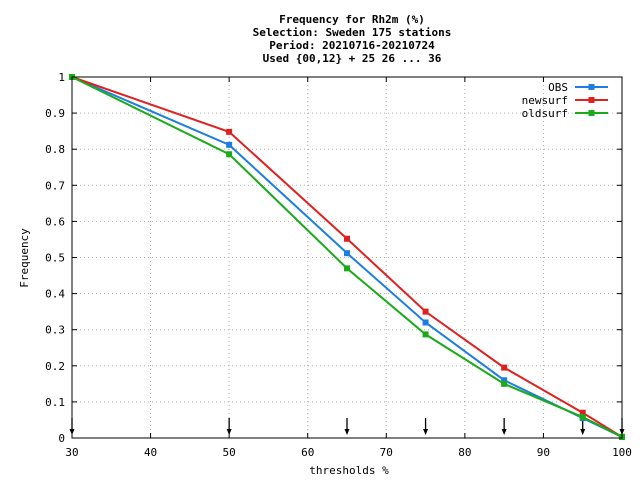  I want to click on x-tick-label: 40, so click(150, 452).